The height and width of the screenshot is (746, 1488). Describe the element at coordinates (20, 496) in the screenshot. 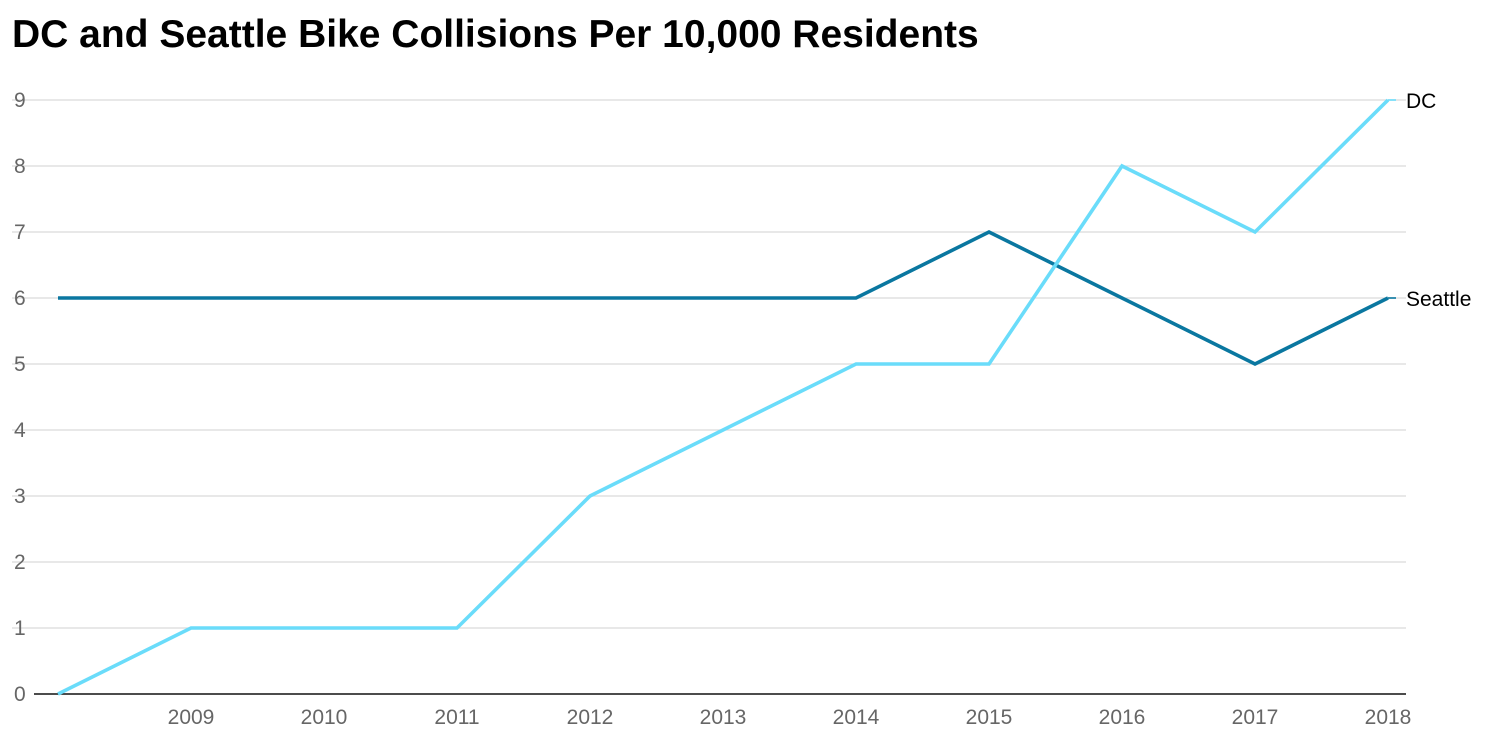

I see `y-tick-label: 3` at that location.